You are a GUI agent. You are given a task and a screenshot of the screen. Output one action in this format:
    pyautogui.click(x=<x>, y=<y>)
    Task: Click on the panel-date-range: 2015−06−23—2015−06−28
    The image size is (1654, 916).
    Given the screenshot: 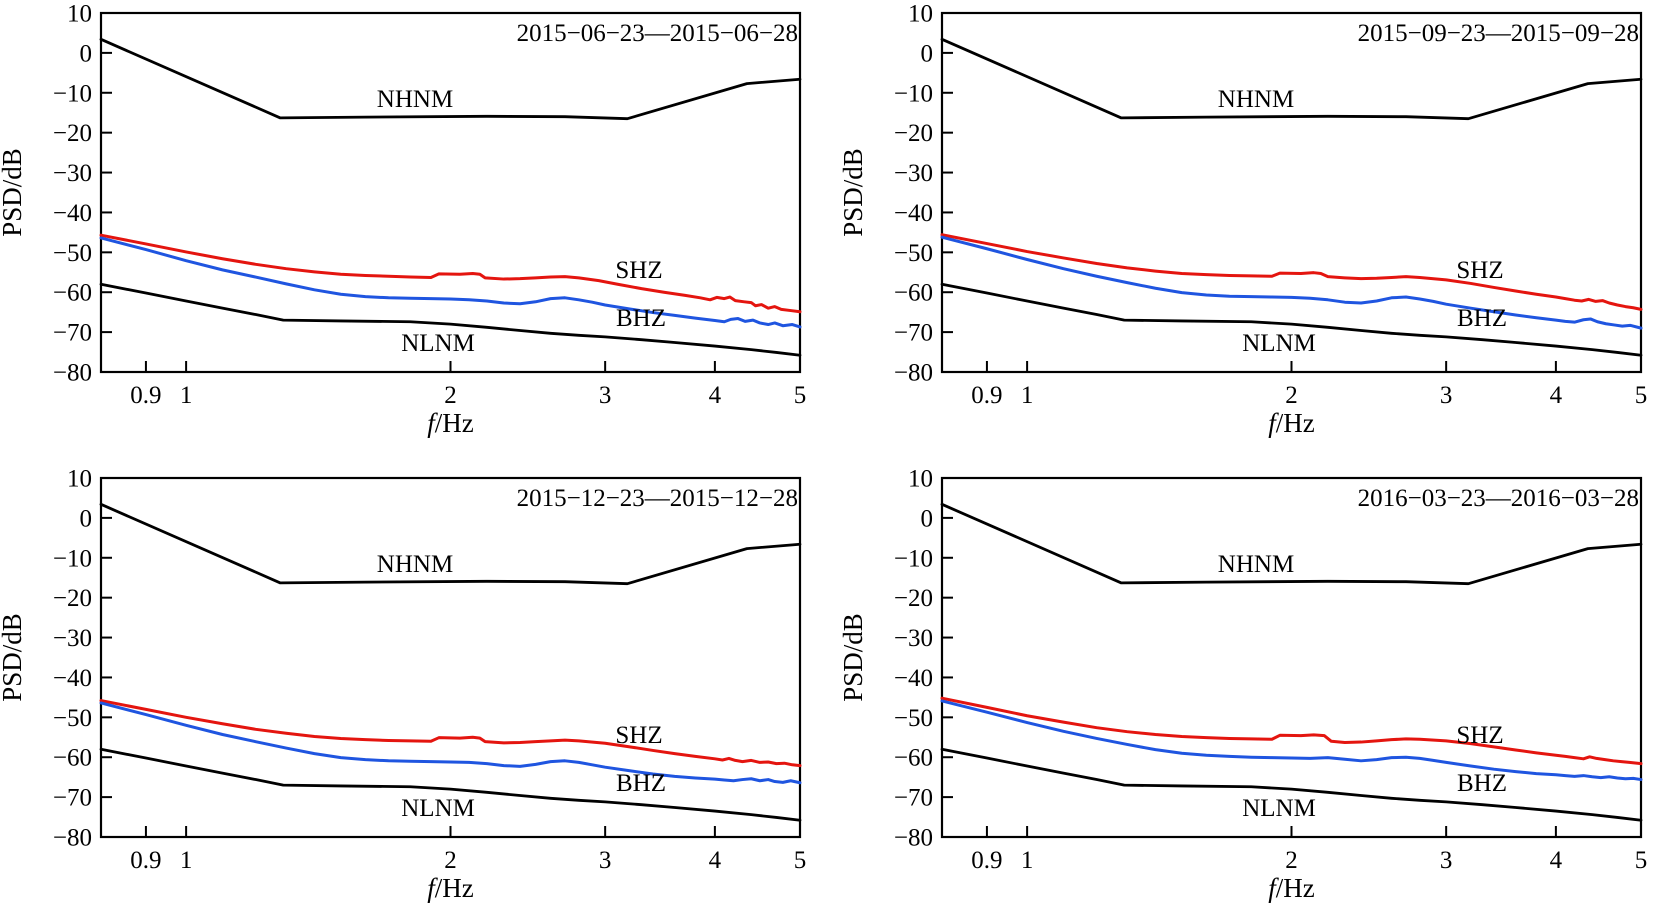 What is the action you would take?
    pyautogui.click(x=657, y=33)
    